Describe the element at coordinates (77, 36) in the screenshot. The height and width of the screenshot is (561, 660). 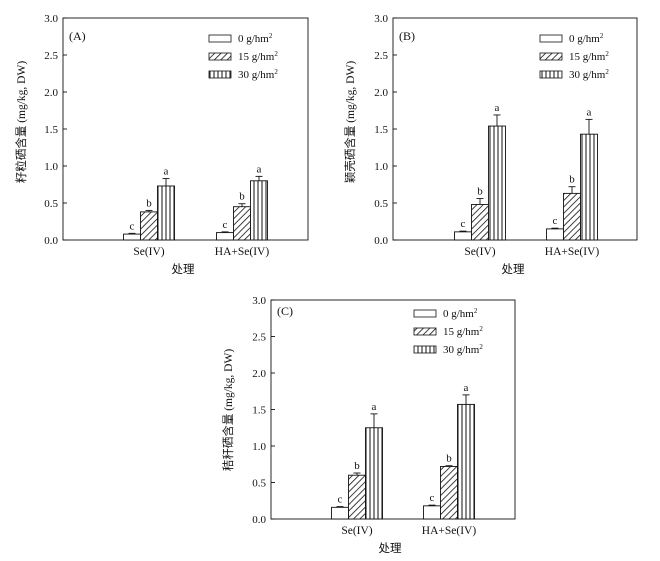
I see `panel-label: (A)` at that location.